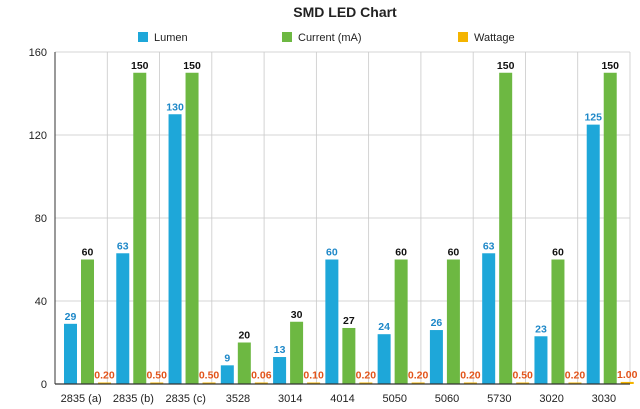  Describe the element at coordinates (297, 315) in the screenshot. I see `data-label: 30` at that location.